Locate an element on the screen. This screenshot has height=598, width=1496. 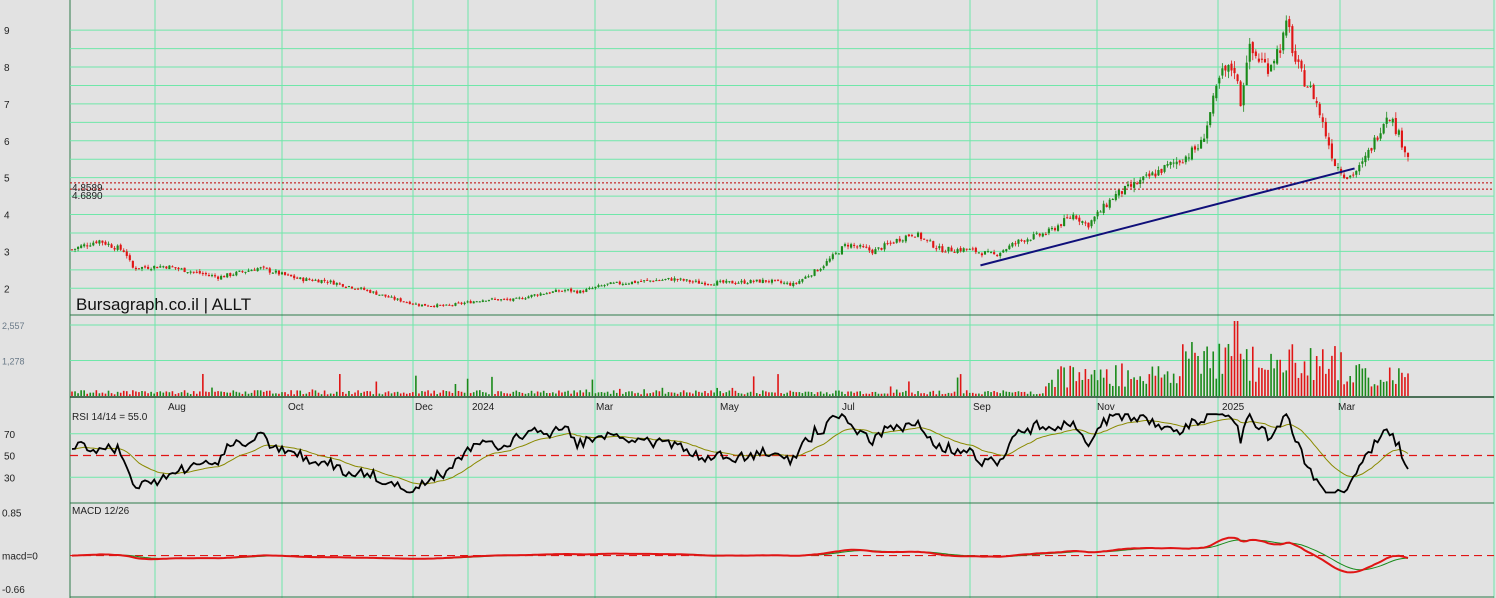
trendline is located at coordinates (1167, 217).